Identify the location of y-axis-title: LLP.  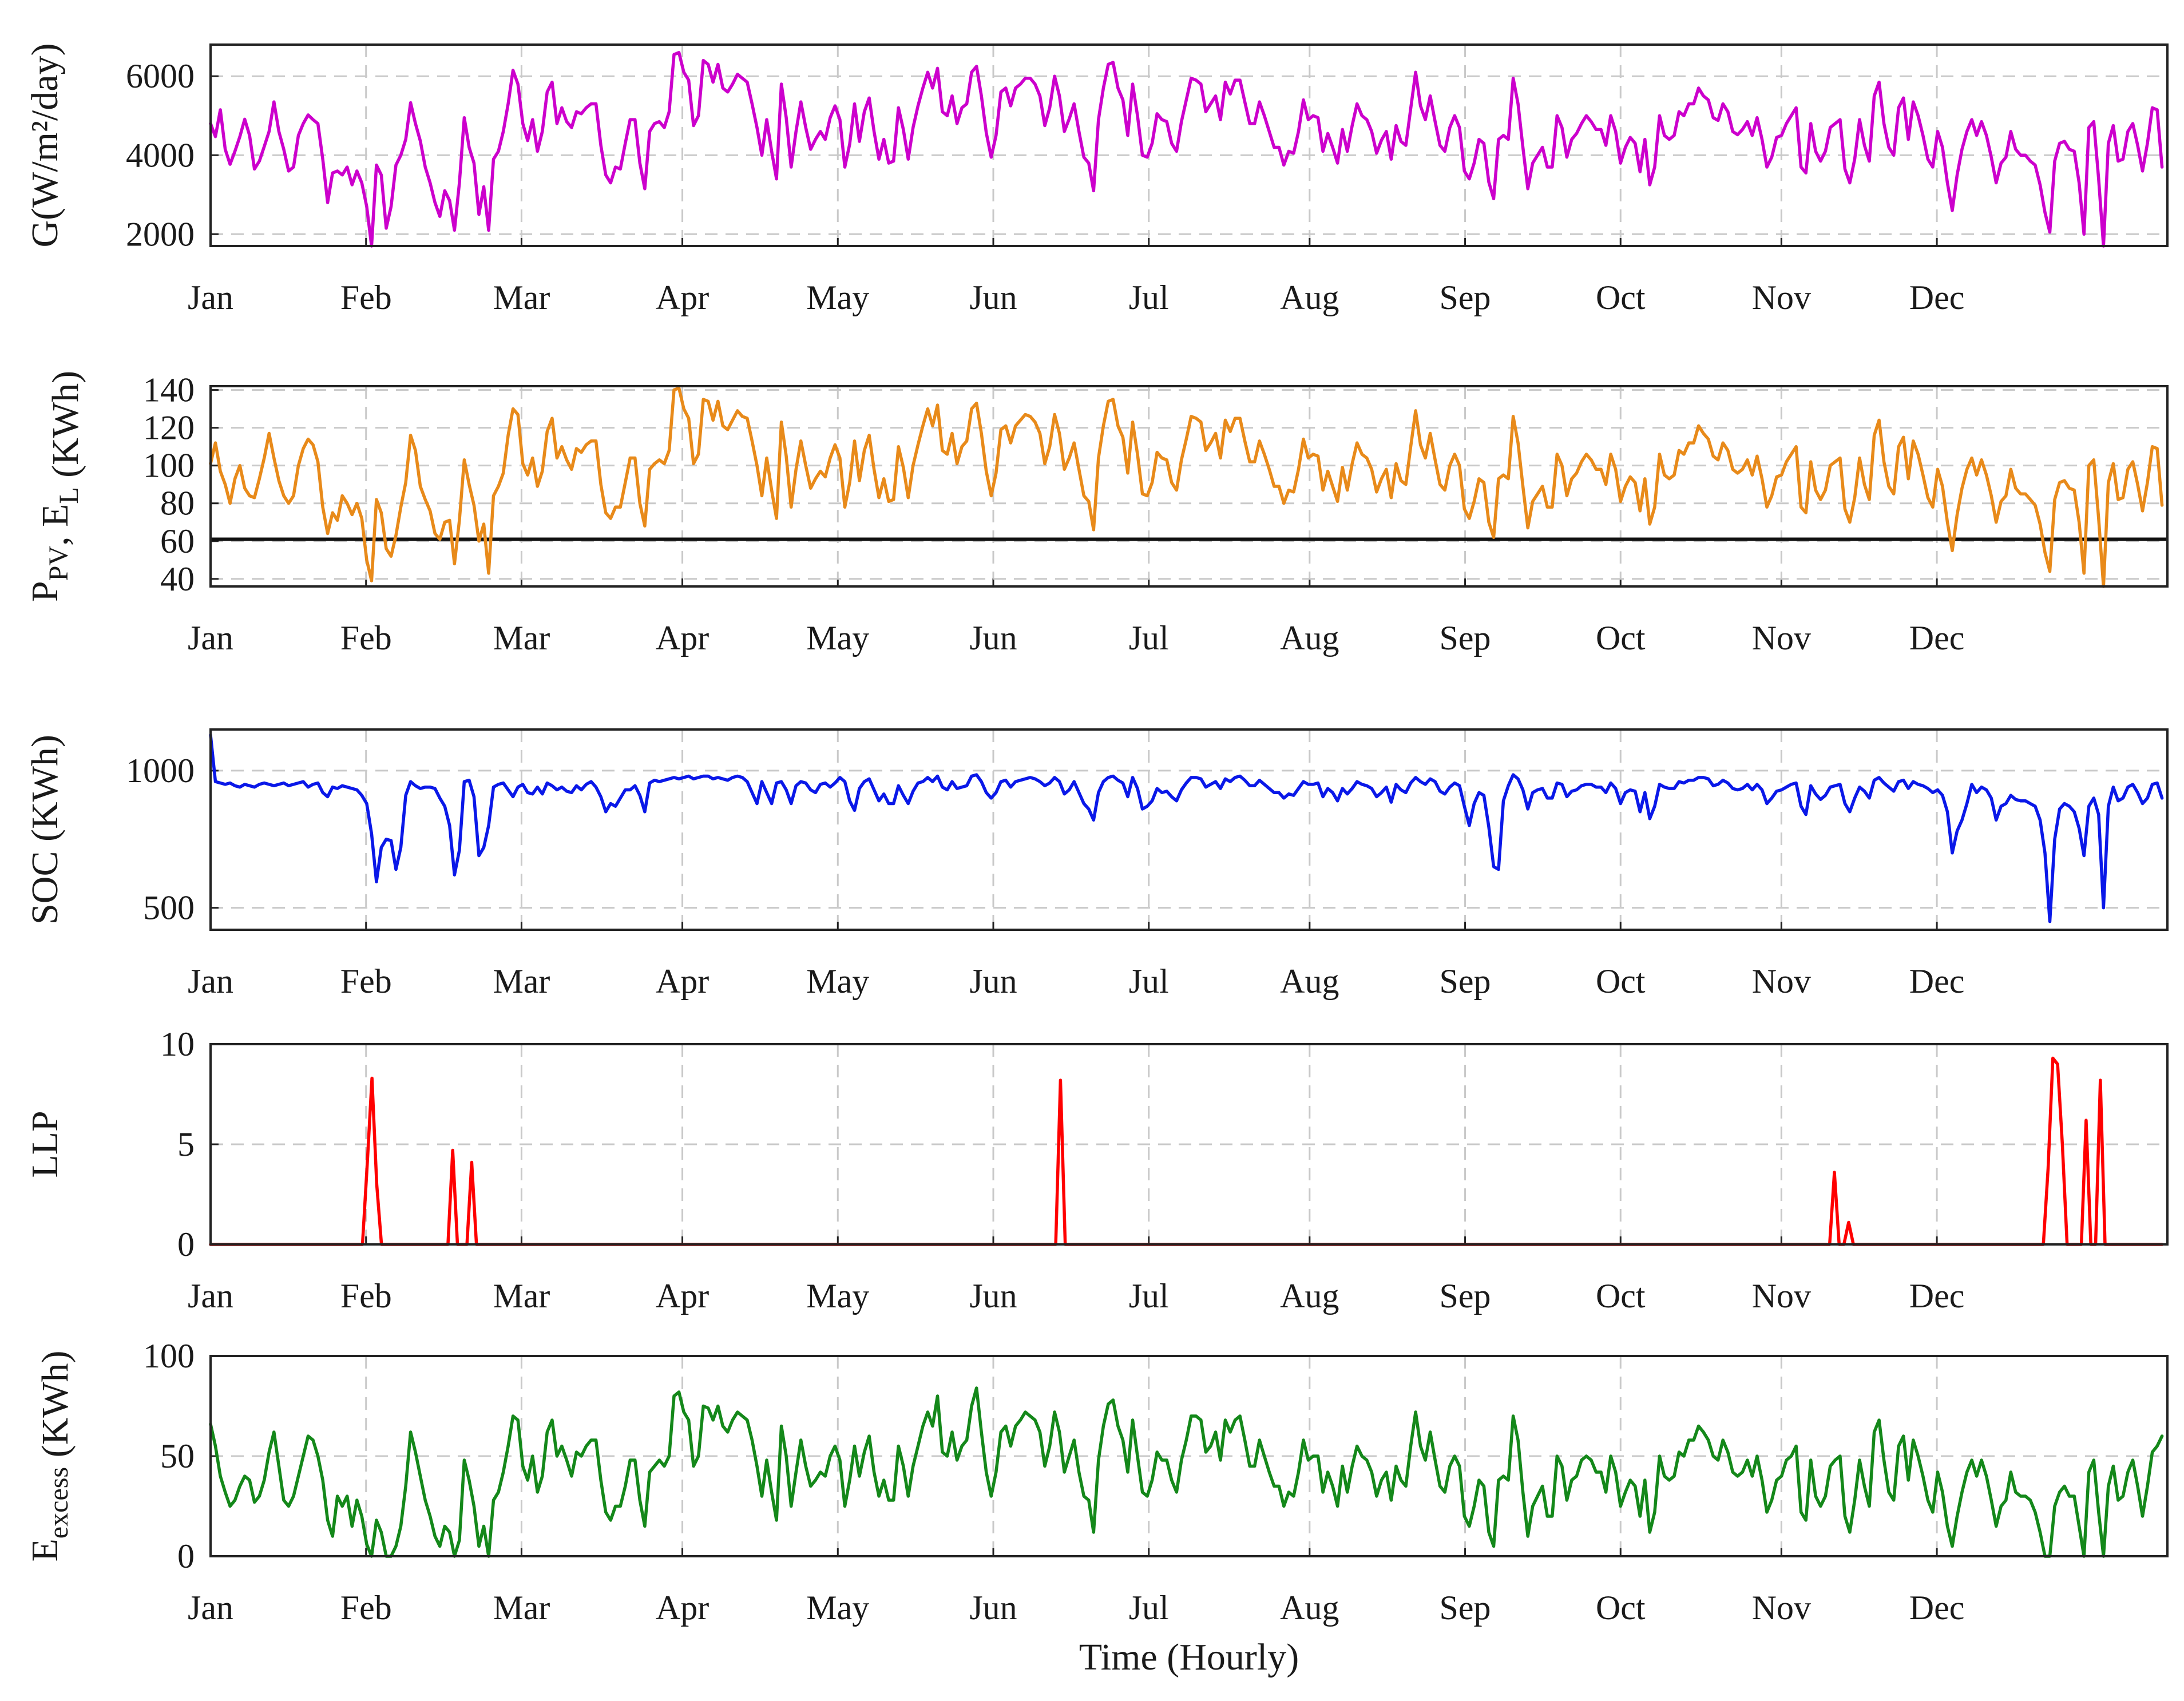
(45, 1144).